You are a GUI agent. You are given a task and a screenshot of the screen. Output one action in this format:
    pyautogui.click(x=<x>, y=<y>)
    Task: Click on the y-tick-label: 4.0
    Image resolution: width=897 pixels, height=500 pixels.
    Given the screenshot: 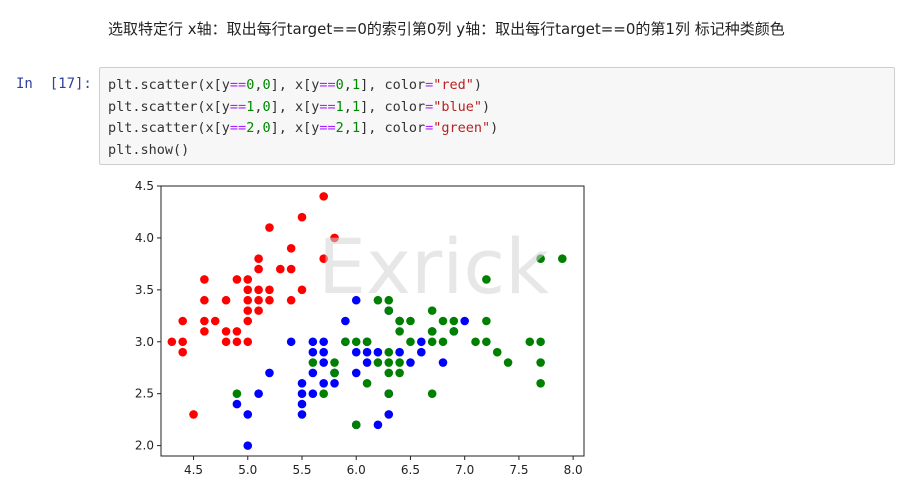 What is the action you would take?
    pyautogui.click(x=144, y=238)
    